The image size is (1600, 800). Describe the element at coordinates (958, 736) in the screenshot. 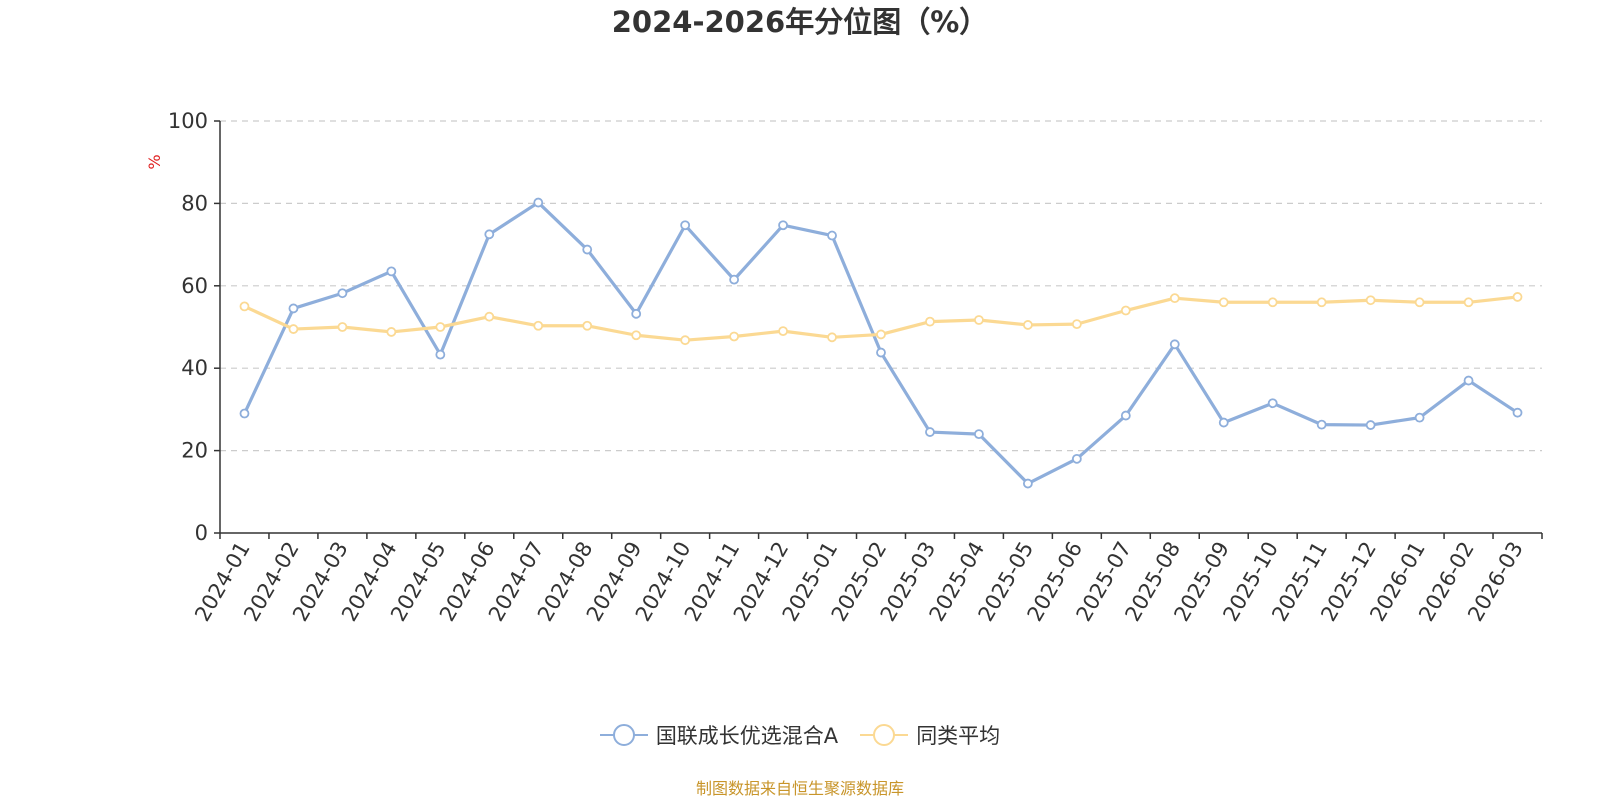

I see `legend-label-series-2: 同类平均` at that location.